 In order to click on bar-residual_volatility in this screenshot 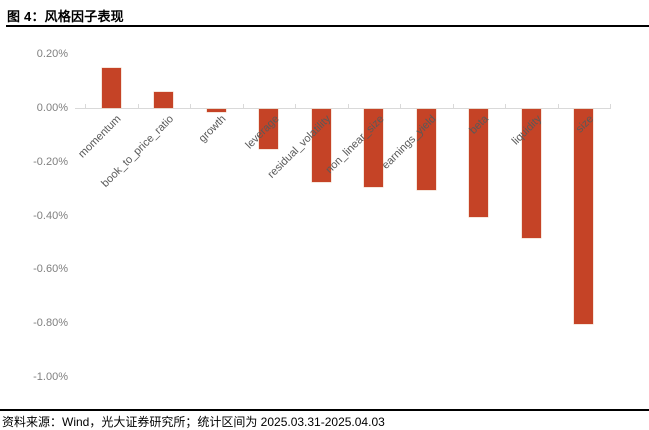, I will do `click(321, 145)`.